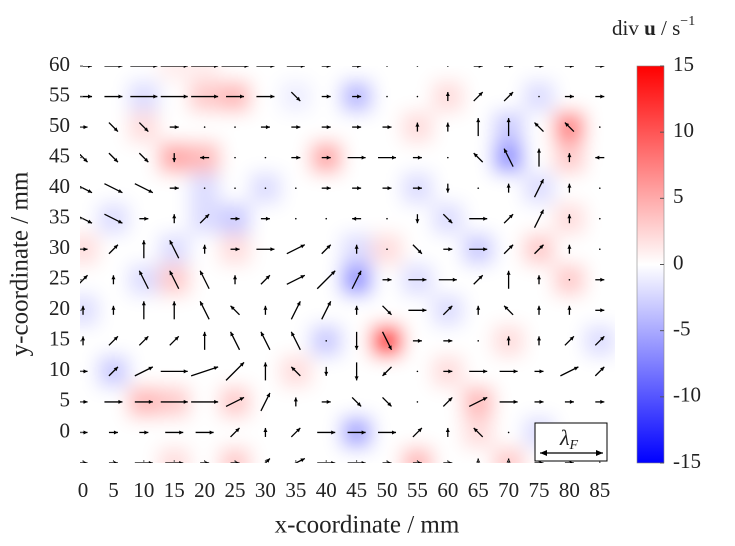 Image resolution: width=735 pixels, height=546 pixels. What do you see at coordinates (295, 490) in the screenshot?
I see `x-tick-label: 35` at bounding box center [295, 490].